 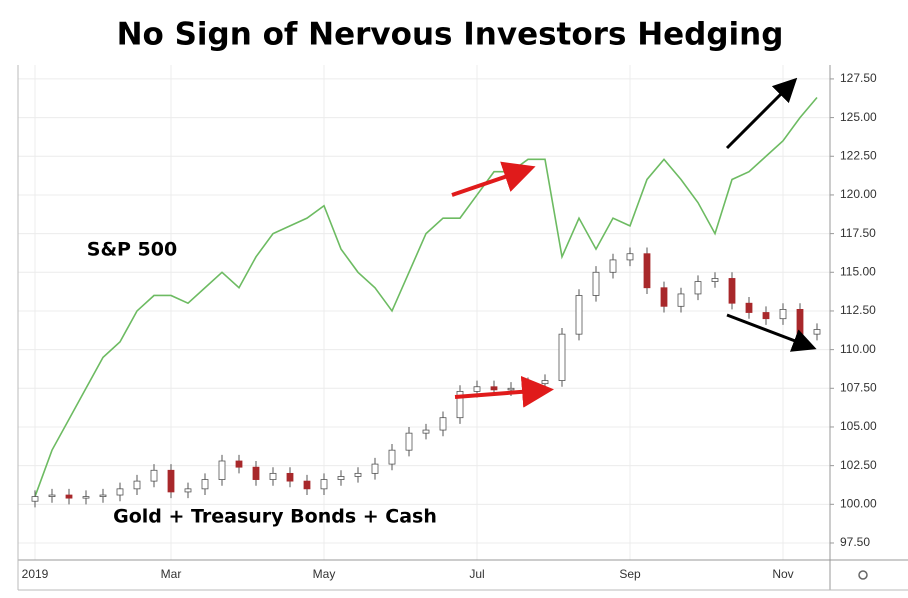 What do you see at coordinates (450, 35) in the screenshot?
I see `chart-title: No Sign of Nervous Investors Hedging` at bounding box center [450, 35].